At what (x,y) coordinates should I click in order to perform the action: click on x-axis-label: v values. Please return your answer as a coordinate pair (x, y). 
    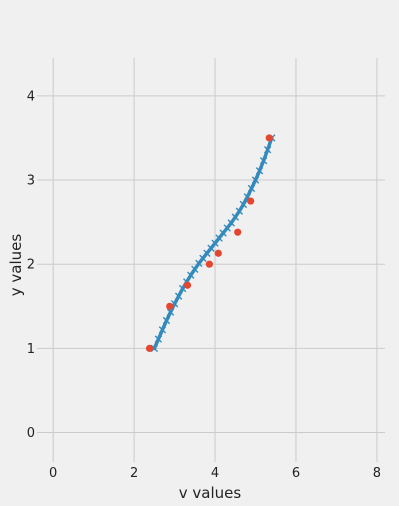
    Looking at the image, I should click on (210, 493).